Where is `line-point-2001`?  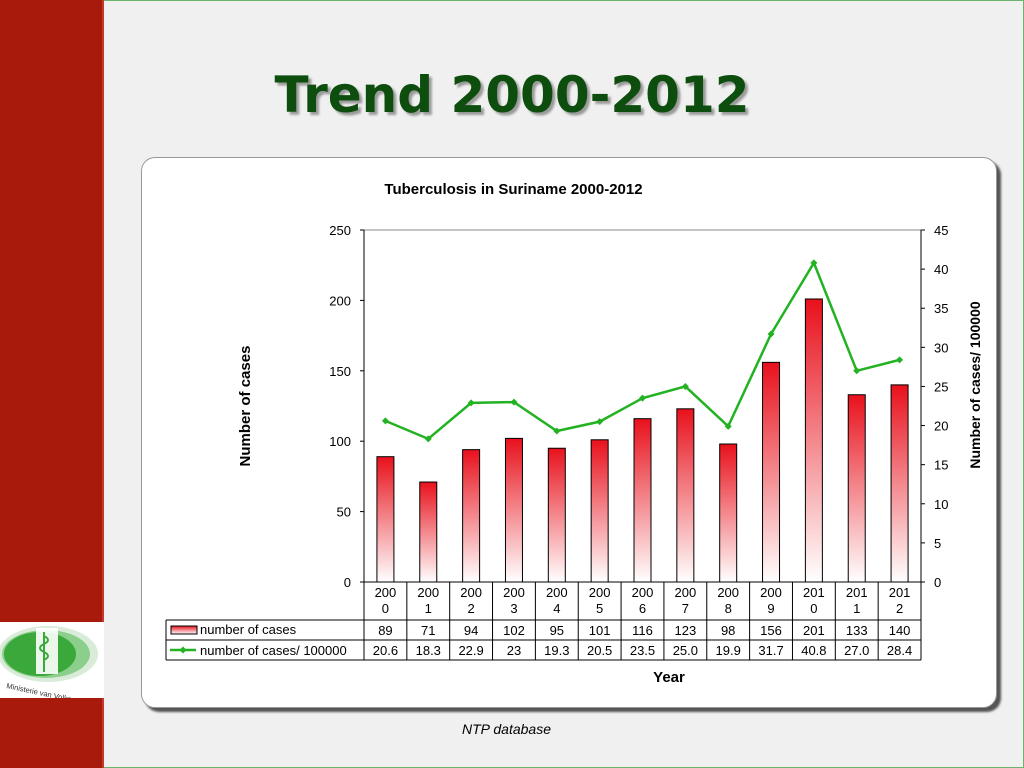
line-point-2001 is located at coordinates (428, 439).